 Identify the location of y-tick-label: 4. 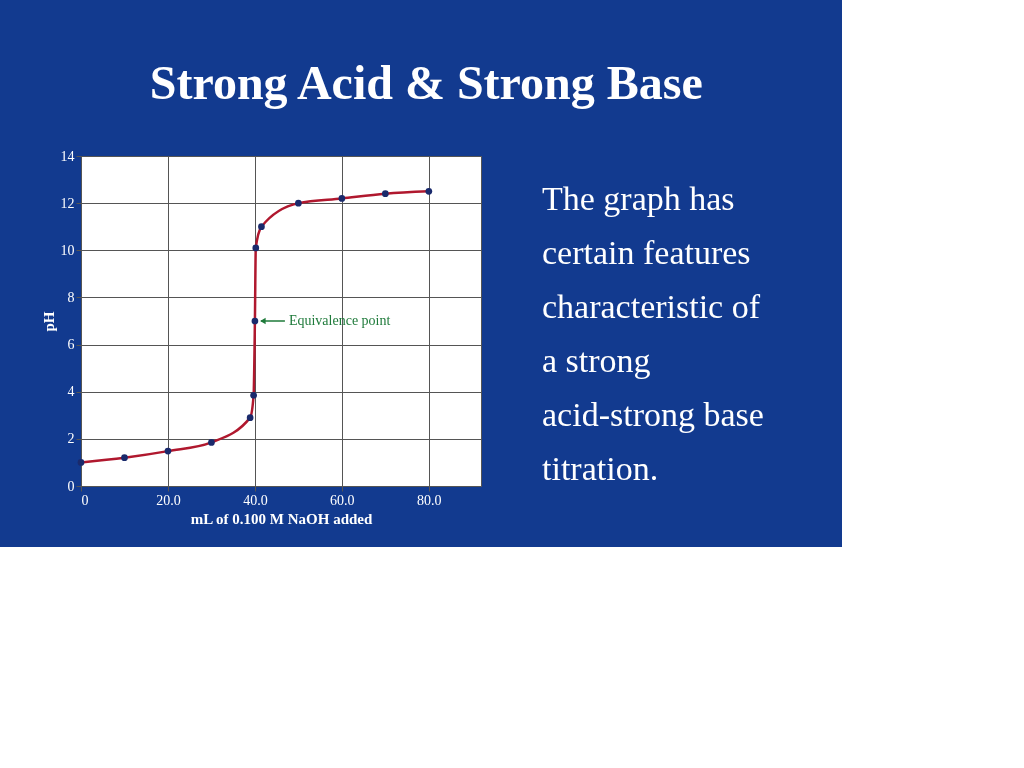
(71, 392).